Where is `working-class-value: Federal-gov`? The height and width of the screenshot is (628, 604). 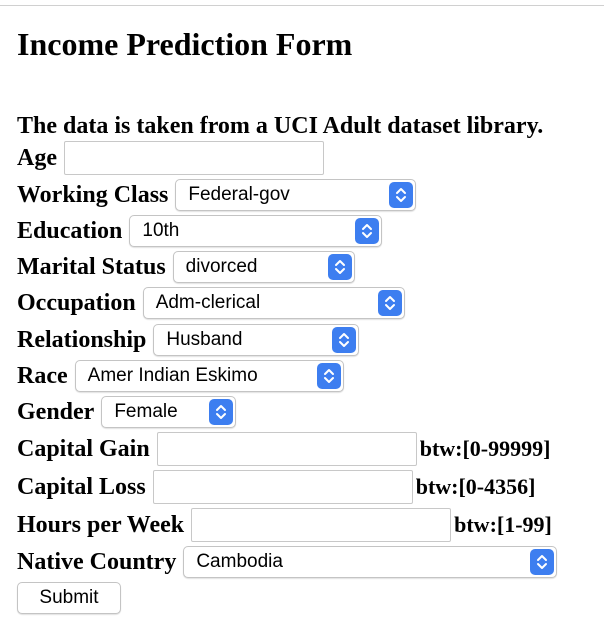
working-class-value: Federal-gov is located at coordinates (239, 194).